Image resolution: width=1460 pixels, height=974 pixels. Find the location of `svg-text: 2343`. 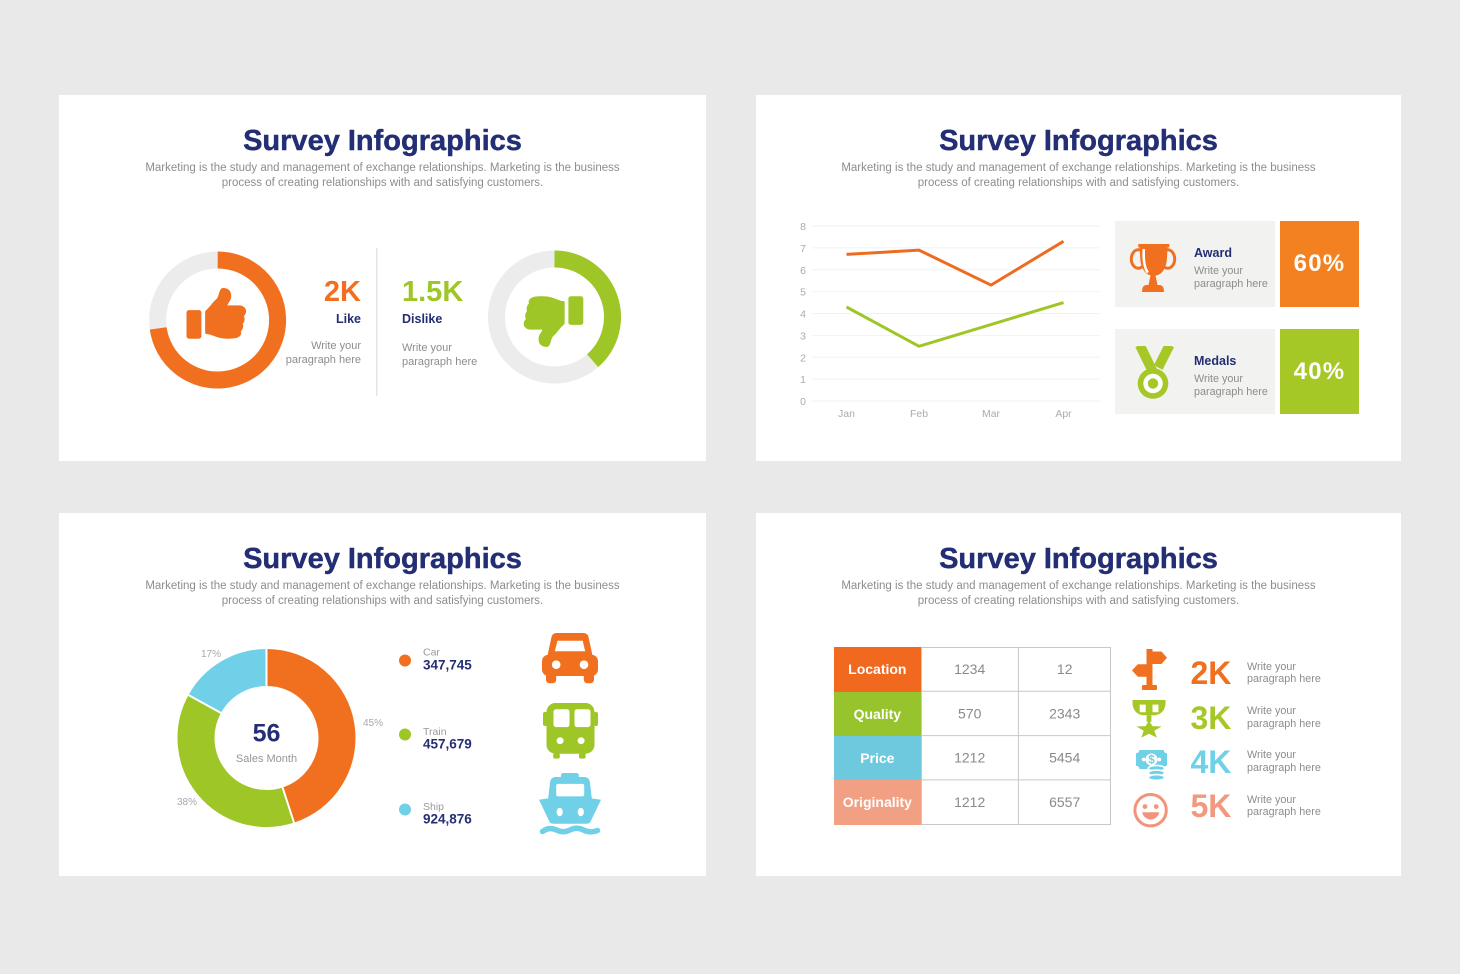

svg-text: 2343 is located at coordinates (1064, 714).